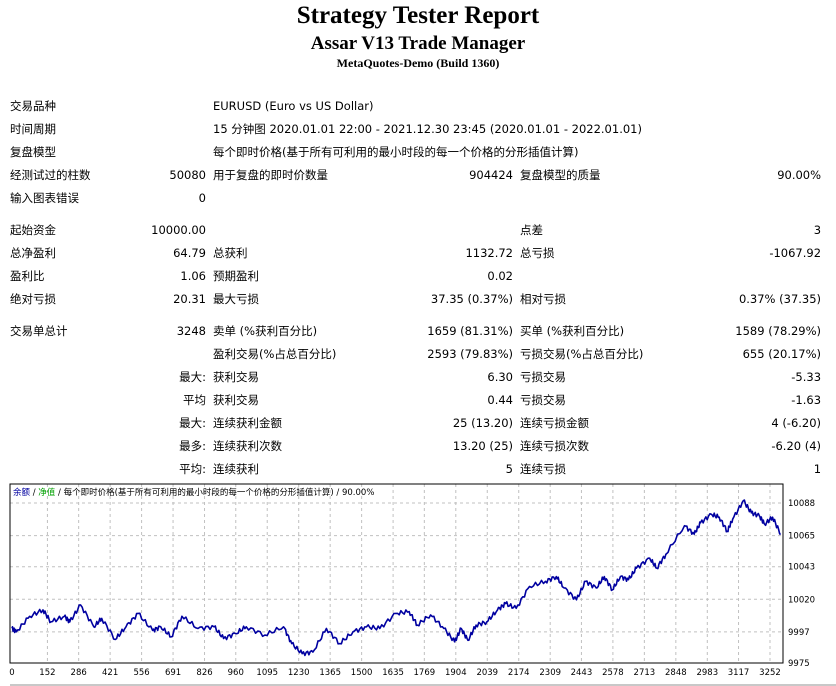  What do you see at coordinates (470, 330) in the screenshot?
I see `value: 1659 (81.31%)` at bounding box center [470, 330].